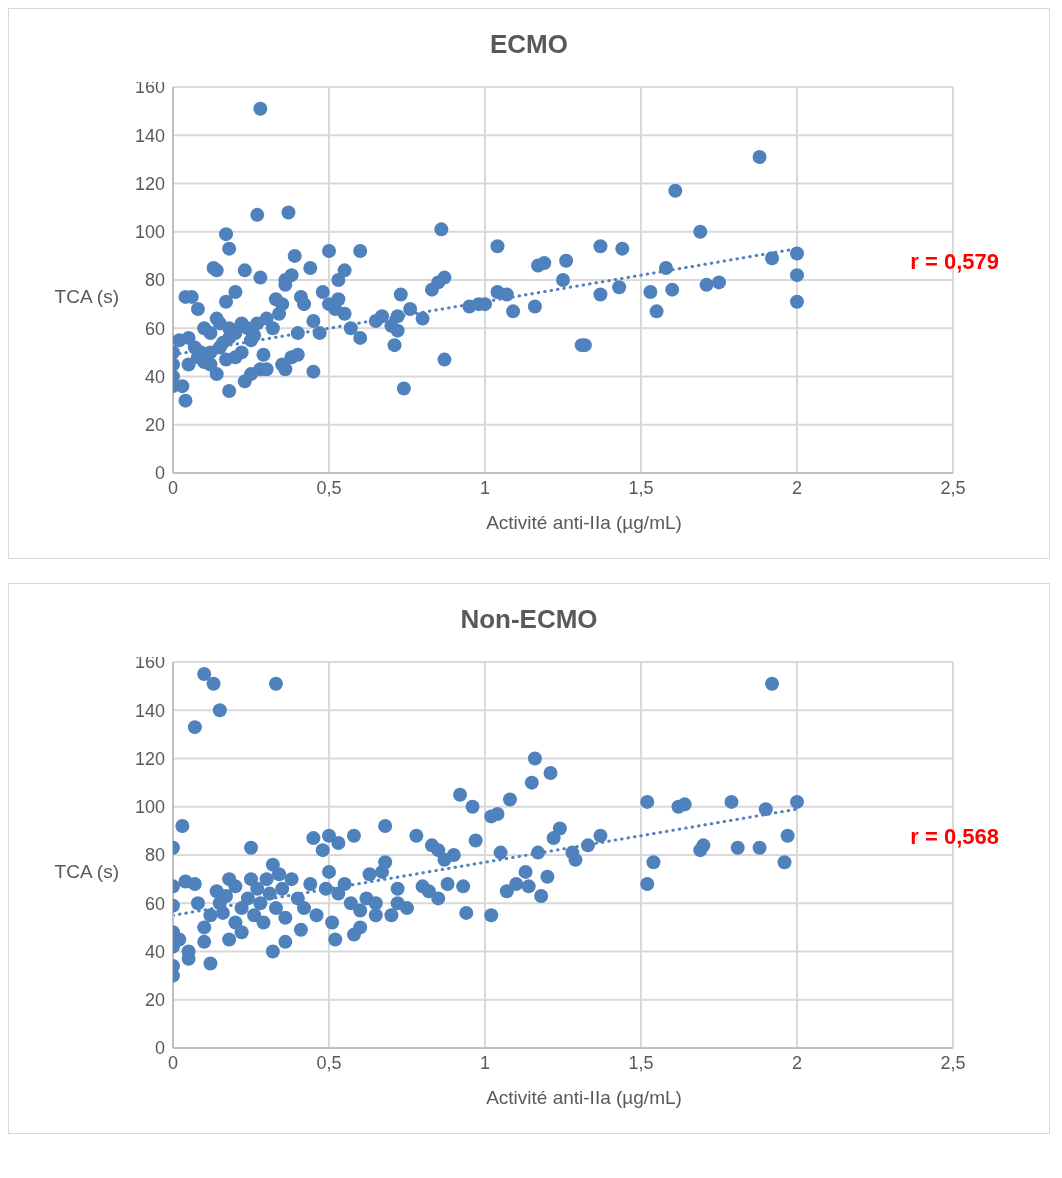  What do you see at coordinates (529, 619) in the screenshot?
I see `chart-title: Non-ECMO` at bounding box center [529, 619].